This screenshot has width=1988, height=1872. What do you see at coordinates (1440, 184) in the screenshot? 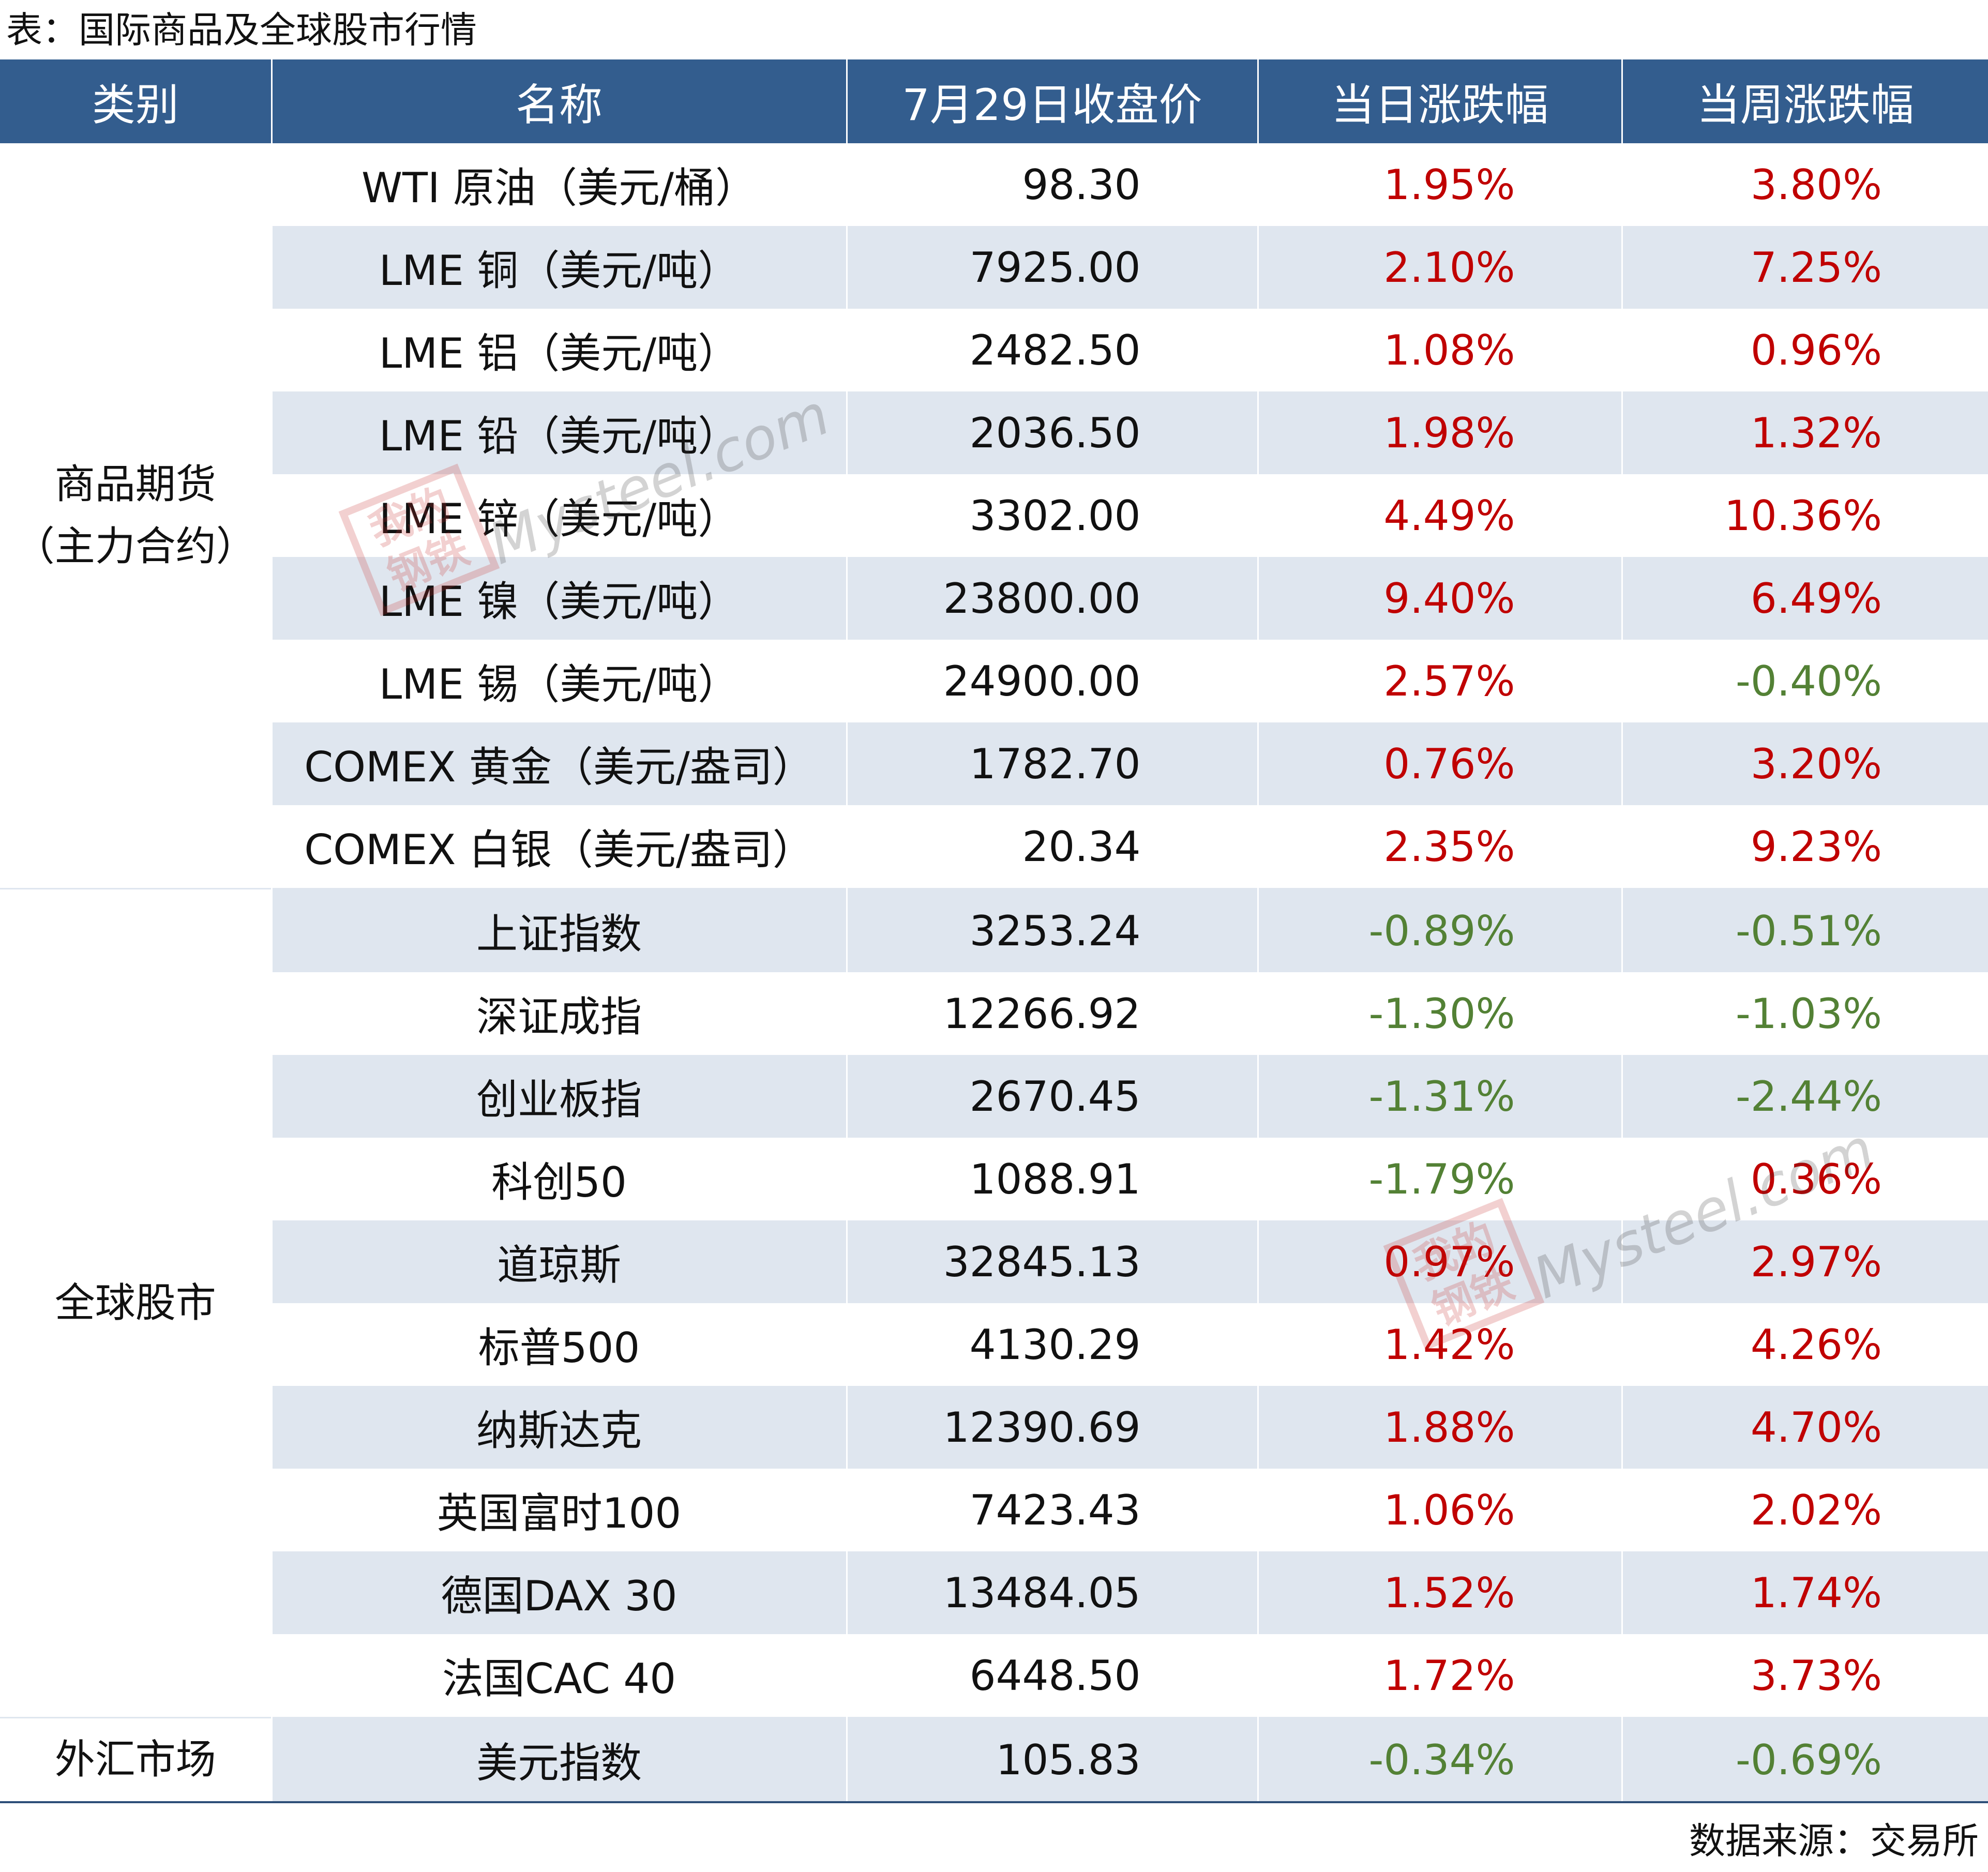
I see `daily-change-cell: 1.95%` at bounding box center [1440, 184].